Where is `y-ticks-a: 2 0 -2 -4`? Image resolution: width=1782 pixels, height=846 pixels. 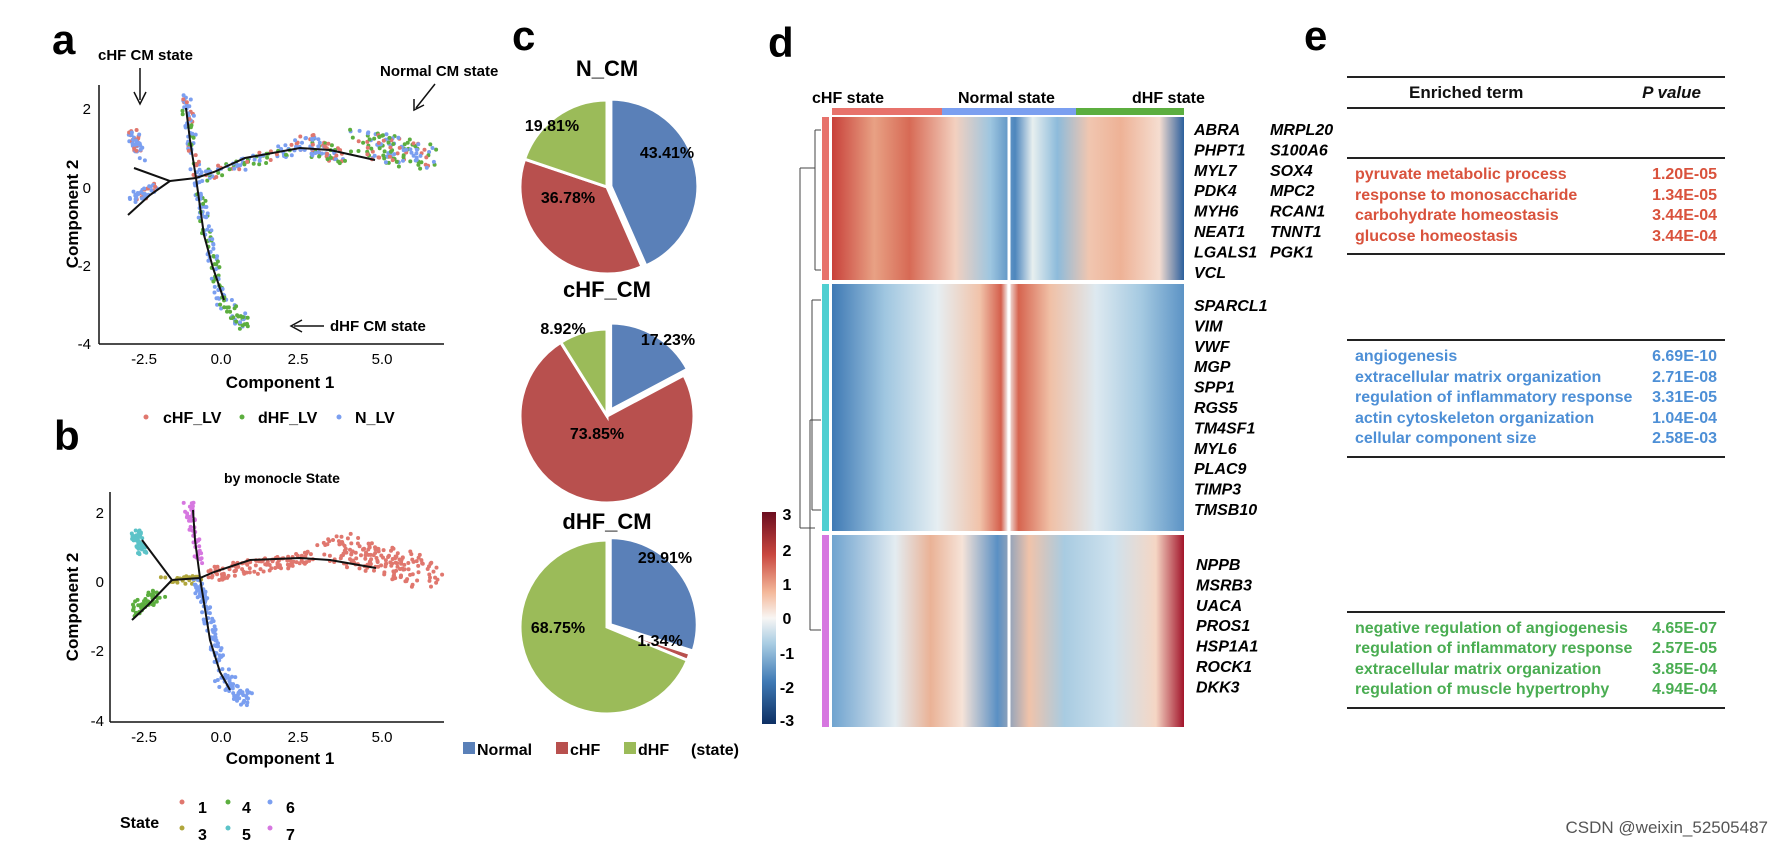
y-ticks-a: 2 0 -2 -4 is located at coordinates (84, 227).